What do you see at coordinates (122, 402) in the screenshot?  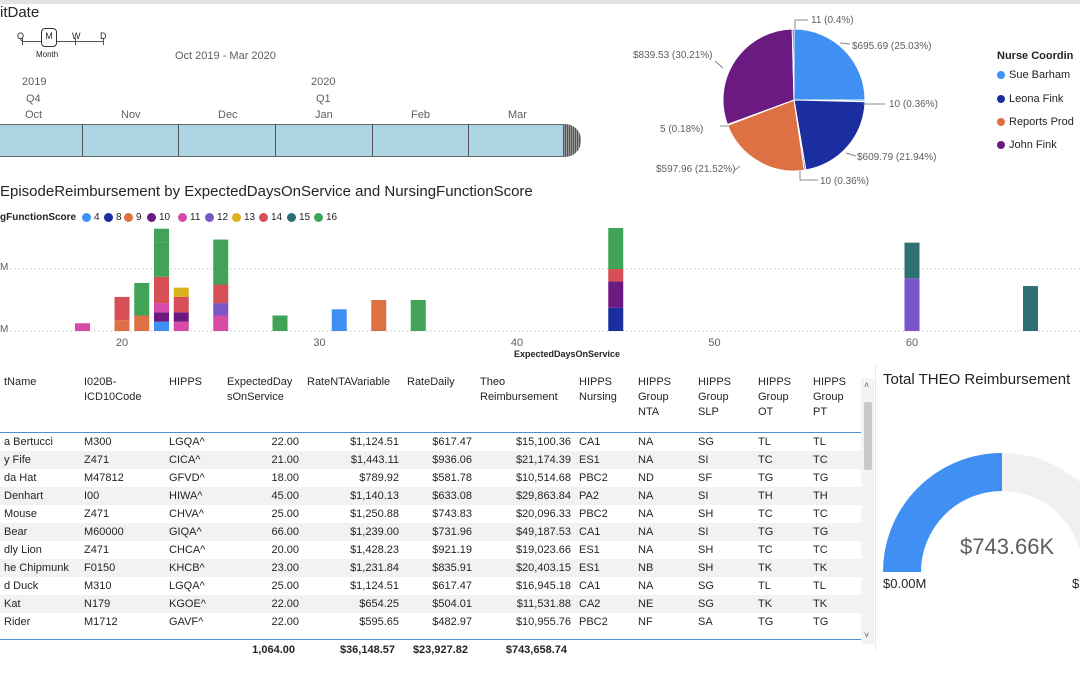 I see `column-header: I020B- ICD10Code` at bounding box center [122, 402].